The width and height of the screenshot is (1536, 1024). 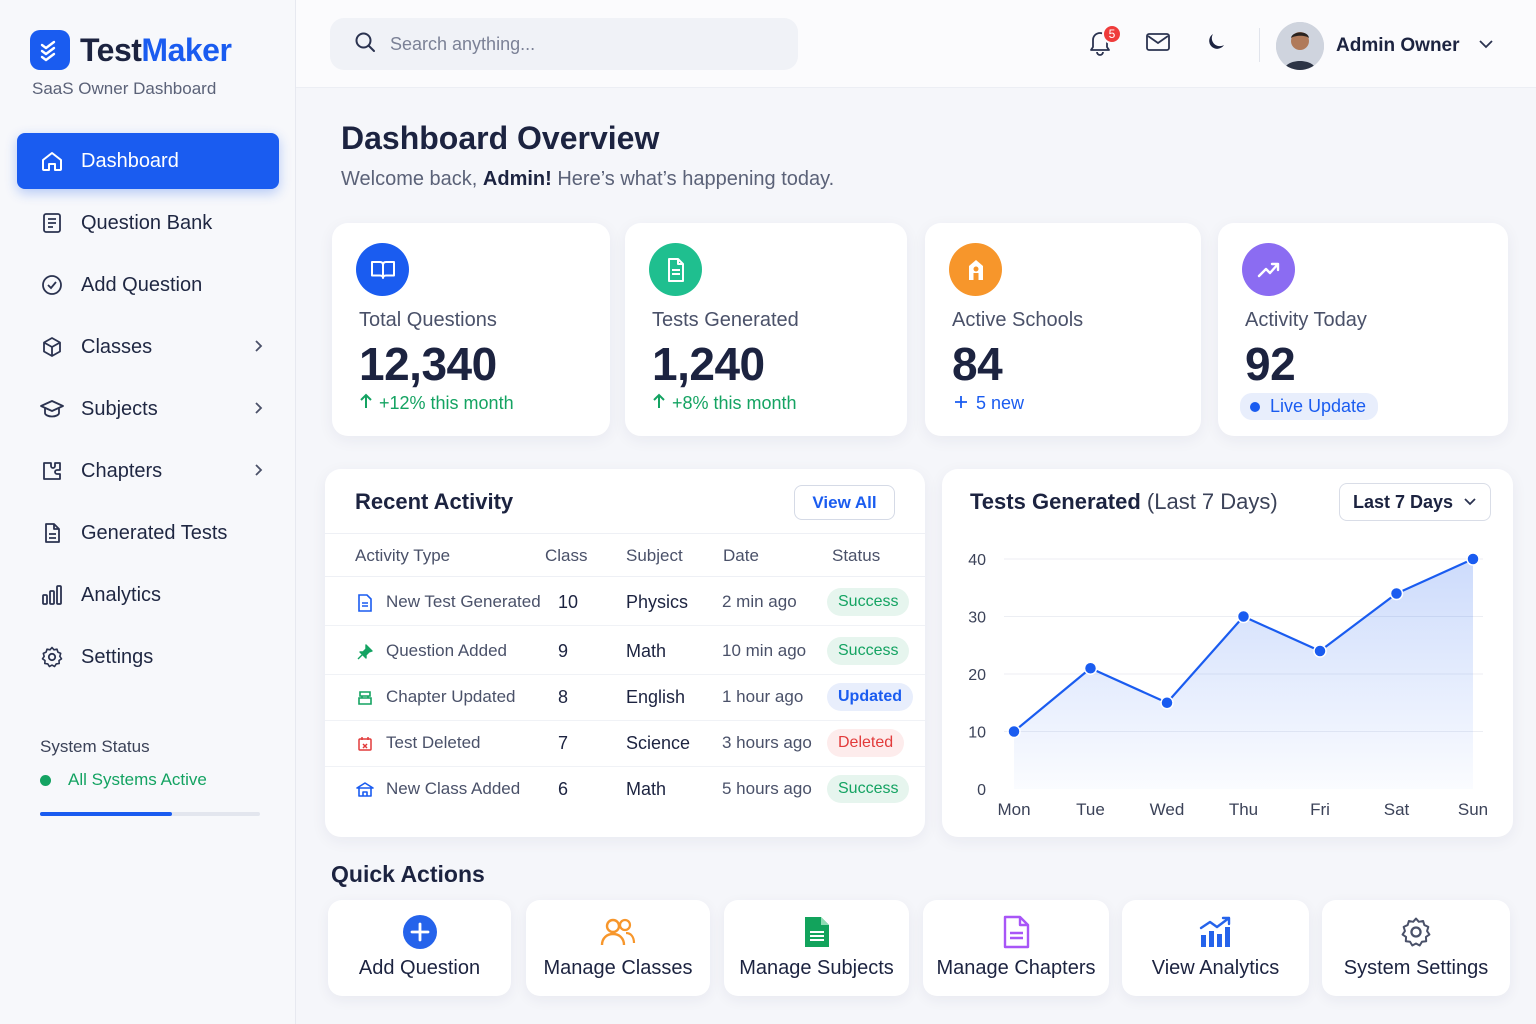 I want to click on sidebar-item-classes: Classes, so click(x=148, y=347).